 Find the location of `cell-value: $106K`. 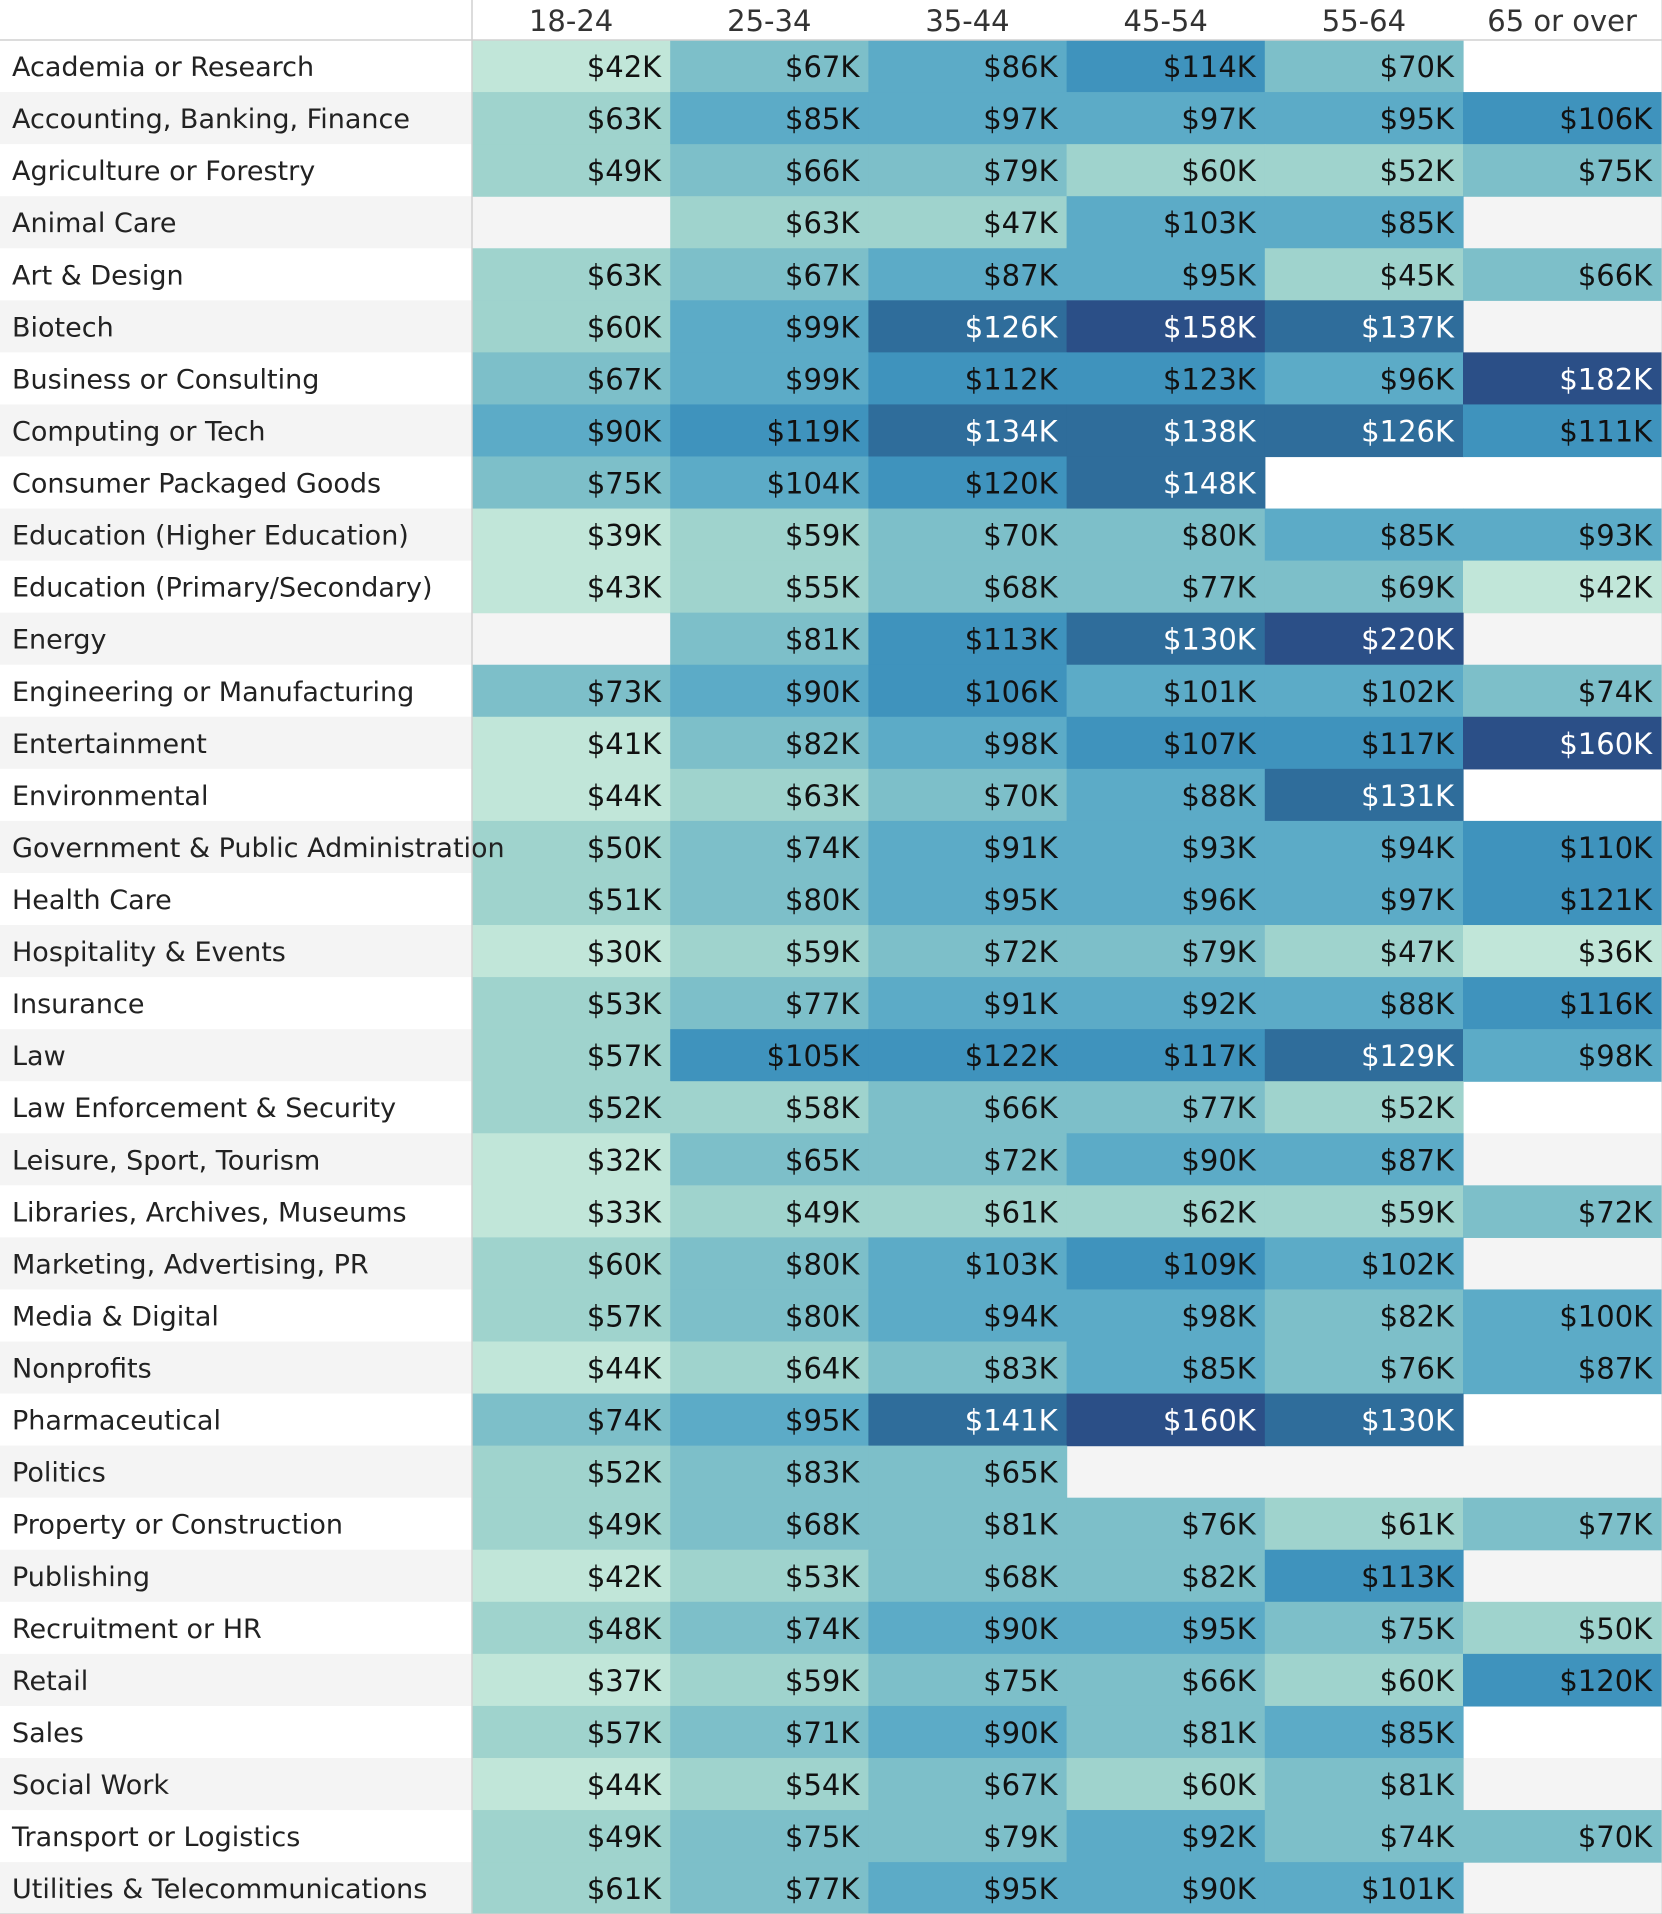

cell-value: $106K is located at coordinates (1606, 119).